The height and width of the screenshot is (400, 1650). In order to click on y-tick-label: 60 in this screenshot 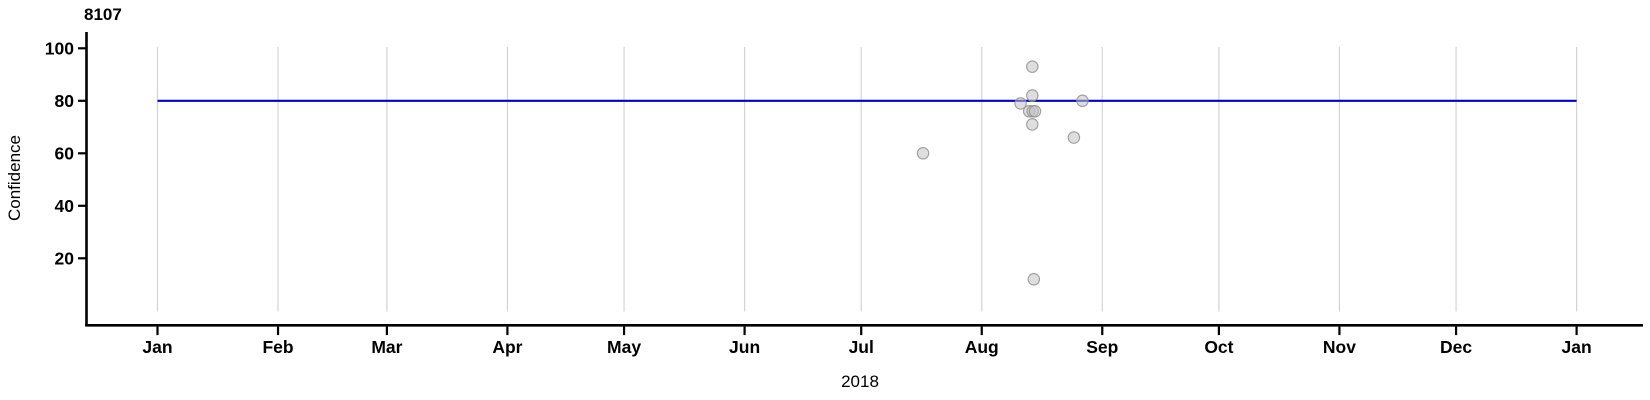, I will do `click(65, 153)`.